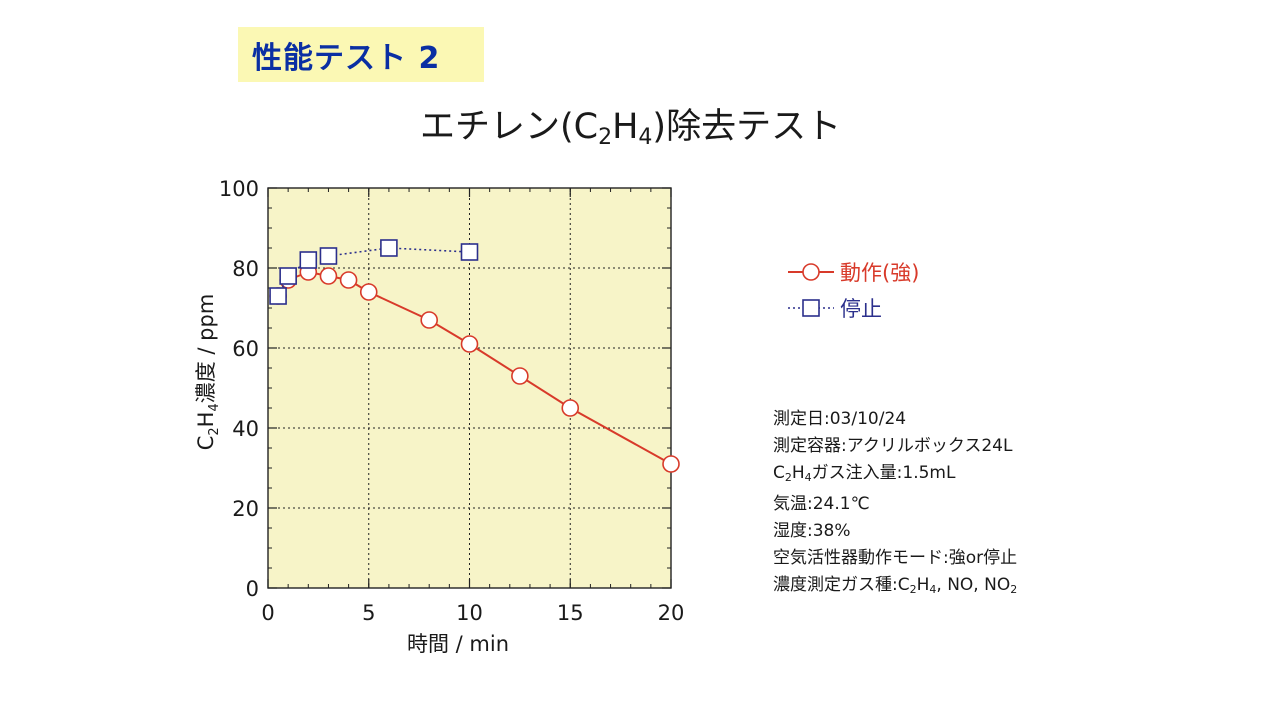 This screenshot has height=720, width=1280. Describe the element at coordinates (895, 558) in the screenshot. I see `info-mode: 空気活性器動作モード:強or停止` at that location.